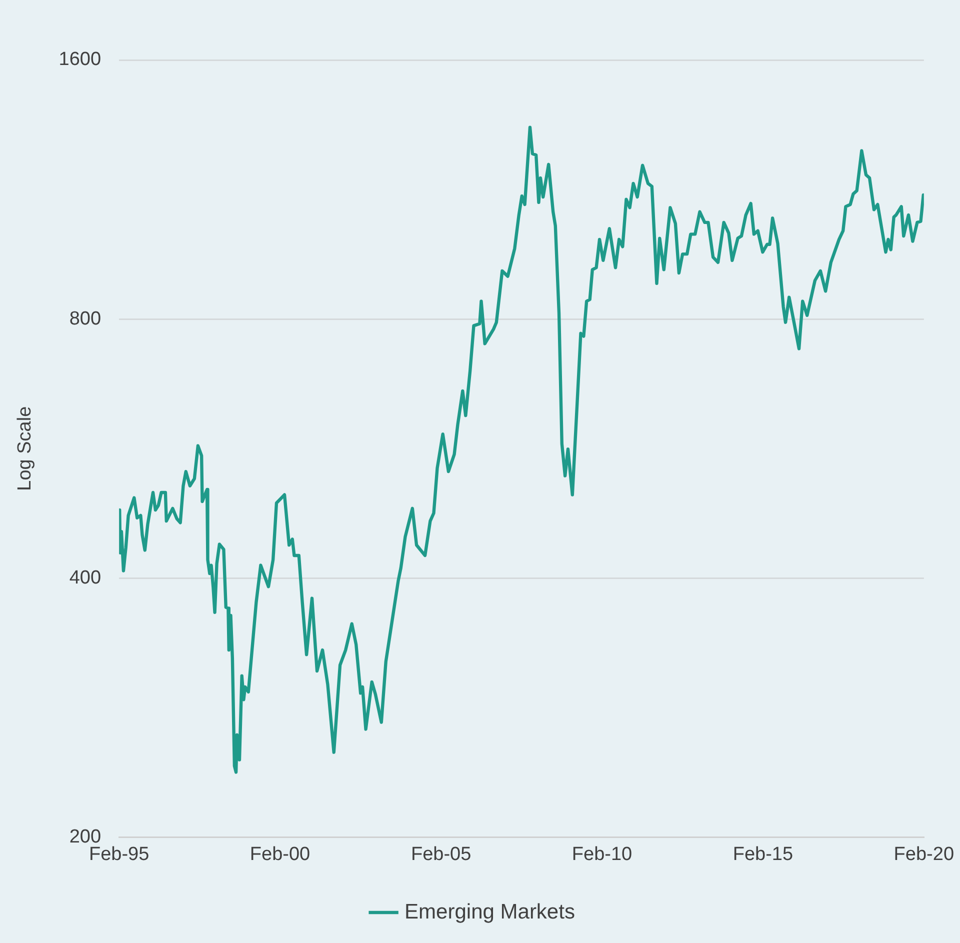 The width and height of the screenshot is (960, 943). Describe the element at coordinates (763, 854) in the screenshot. I see `x-tick-label: Feb-15` at that location.